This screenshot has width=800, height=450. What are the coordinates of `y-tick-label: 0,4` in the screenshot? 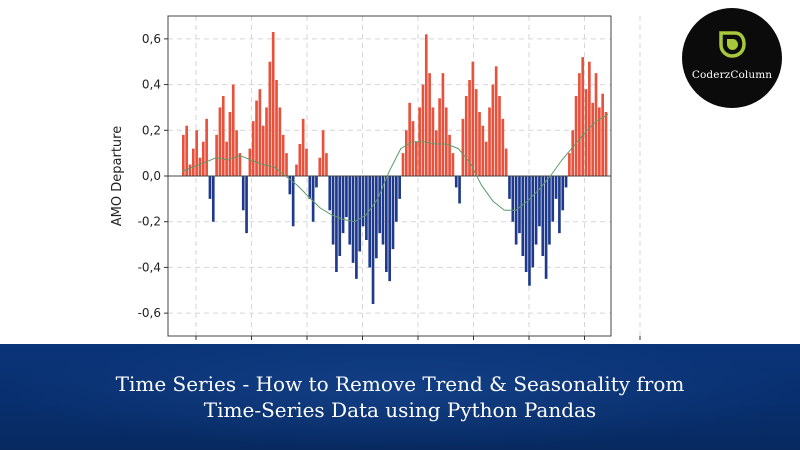 It's located at (151, 85).